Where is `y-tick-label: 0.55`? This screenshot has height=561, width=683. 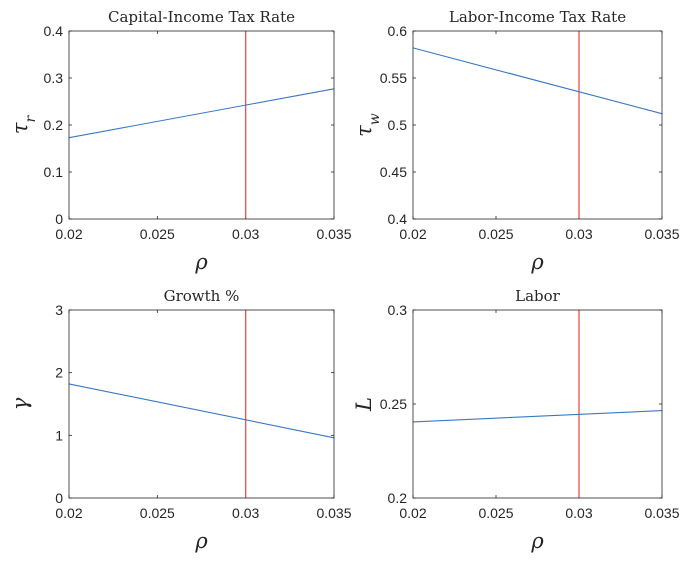
y-tick-label: 0.55 is located at coordinates (393, 78).